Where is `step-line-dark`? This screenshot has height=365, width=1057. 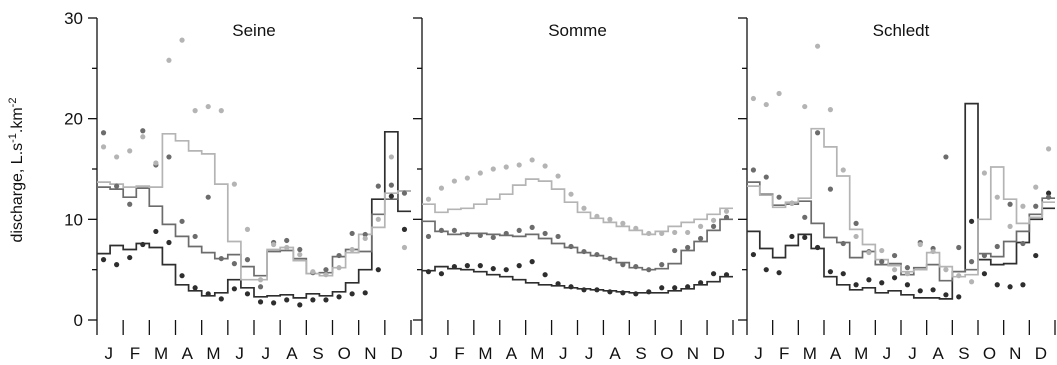
step-line-dark is located at coordinates (254, 214).